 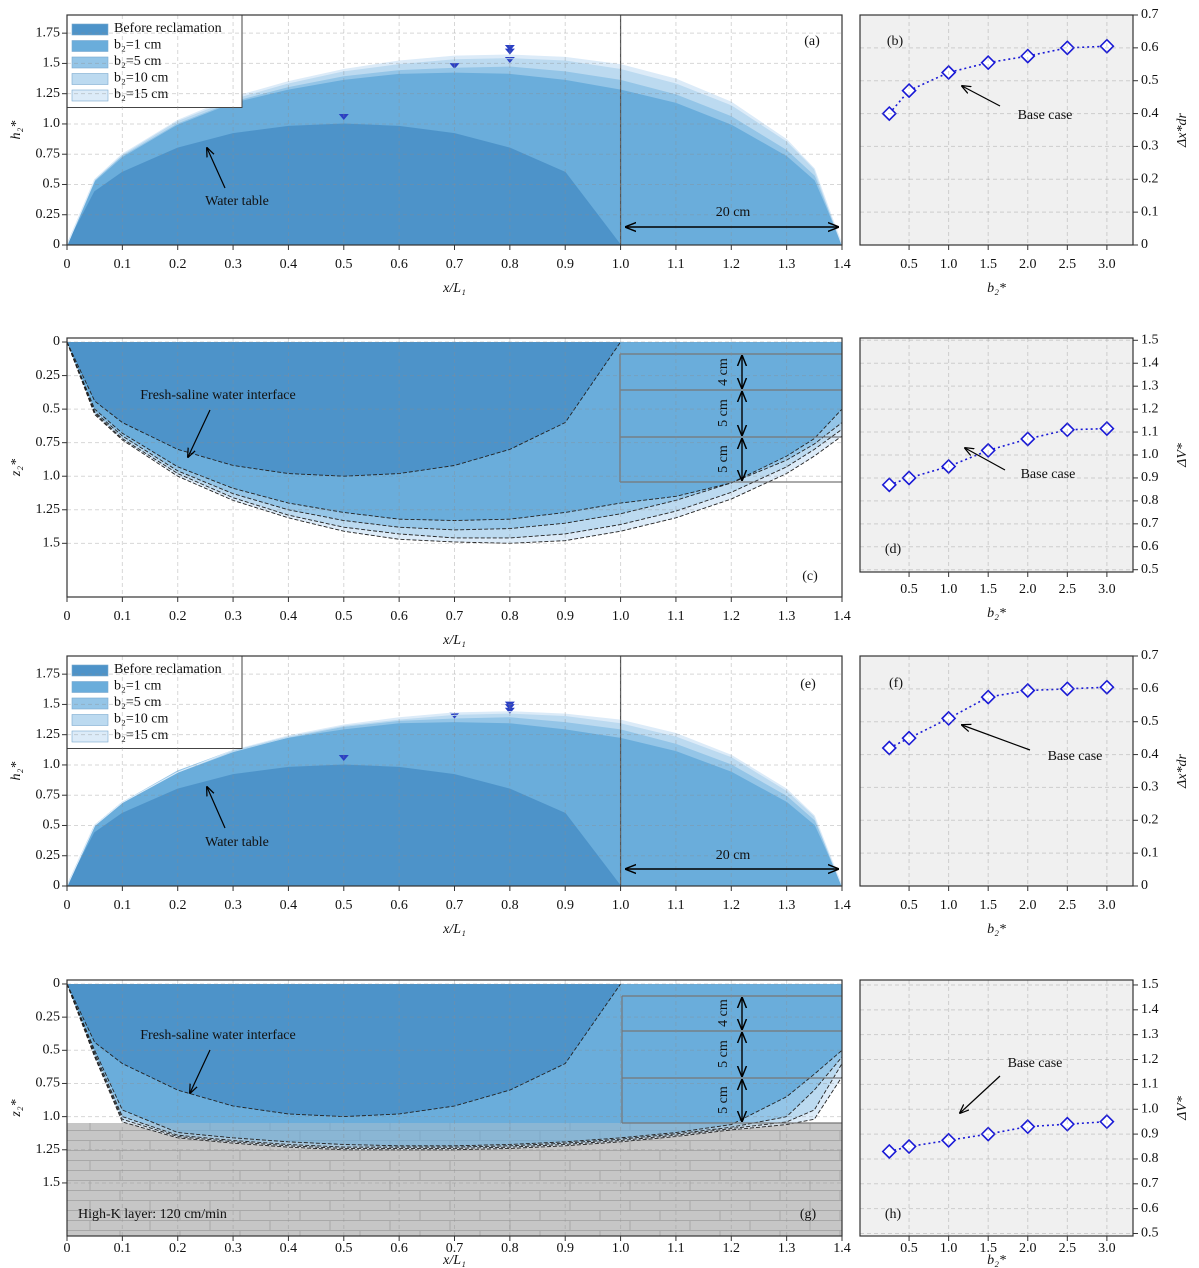 I want to click on legend-label: b₂=1 cm, so click(x=137, y=686).